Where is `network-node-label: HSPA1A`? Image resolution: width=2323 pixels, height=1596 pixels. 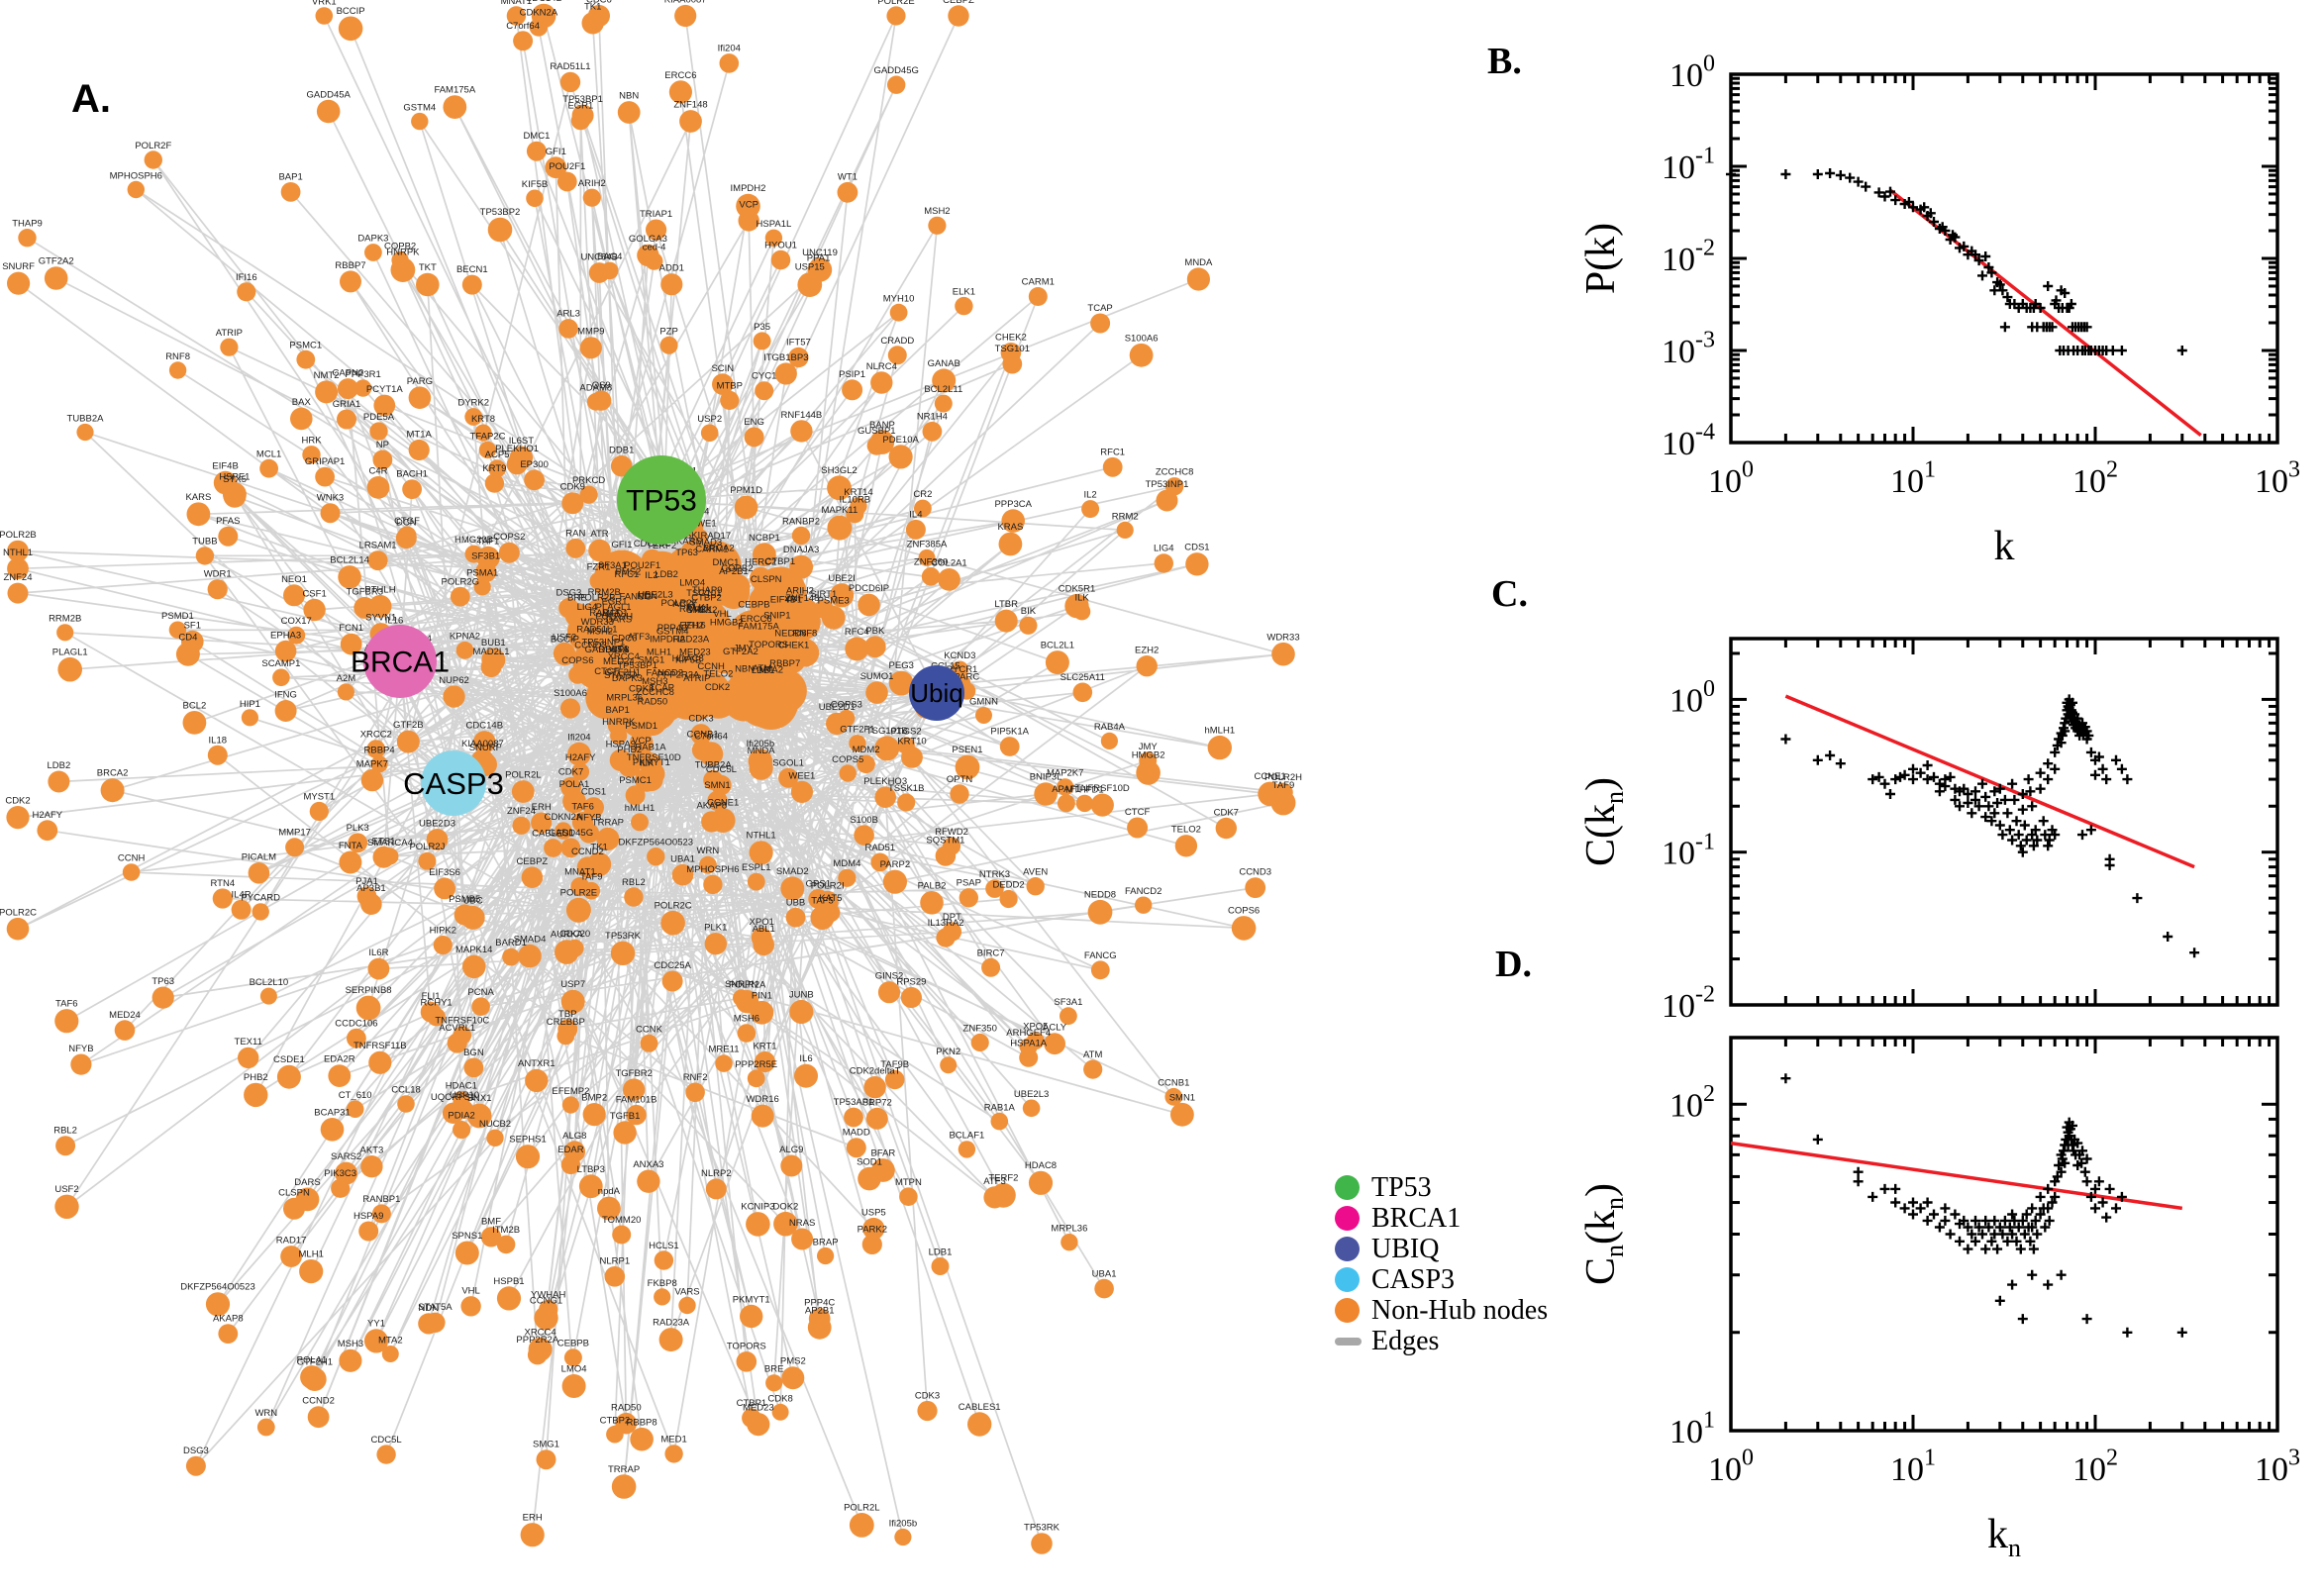
network-node-label: HSPA1A is located at coordinates (1028, 1043).